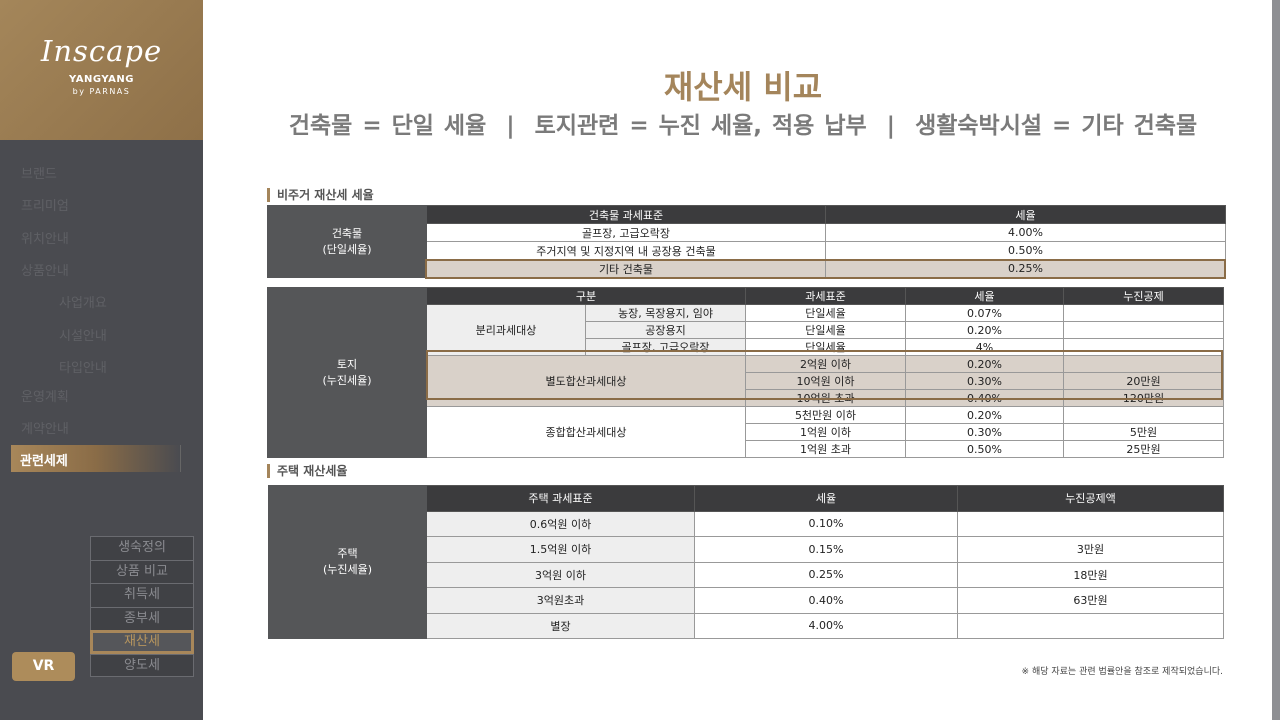  What do you see at coordinates (43, 666) in the screenshot?
I see `vr-button: VR` at bounding box center [43, 666].